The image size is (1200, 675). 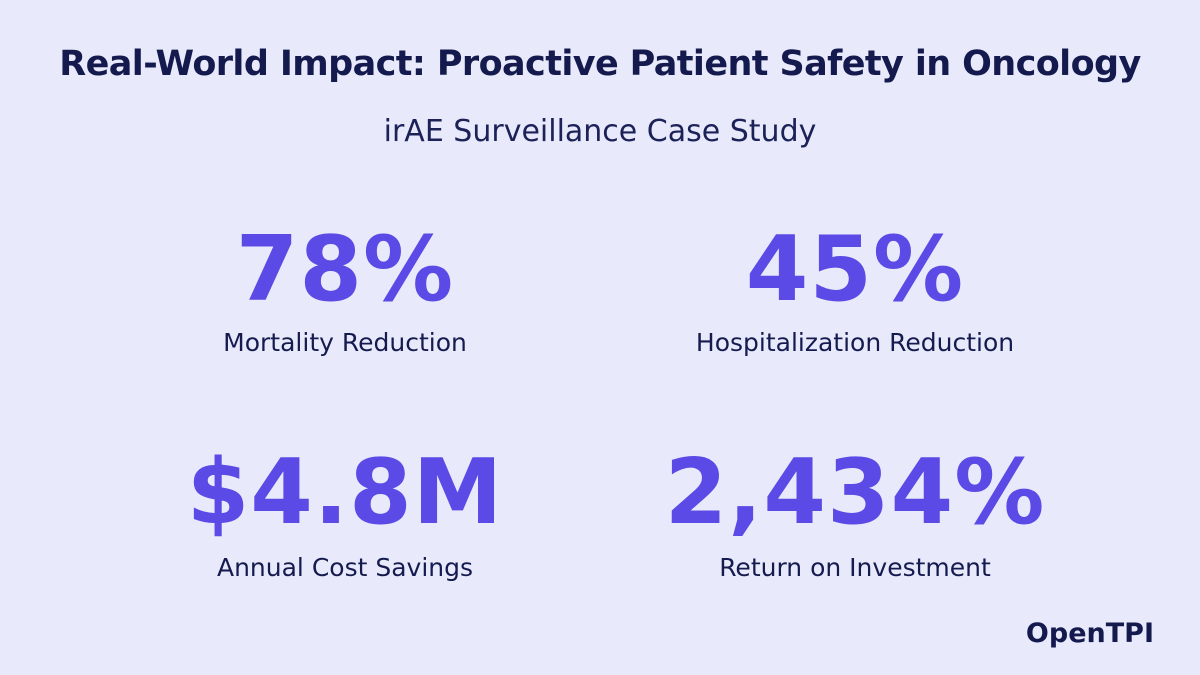 I want to click on brand-logo: OpenTPI, so click(x=1089, y=633).